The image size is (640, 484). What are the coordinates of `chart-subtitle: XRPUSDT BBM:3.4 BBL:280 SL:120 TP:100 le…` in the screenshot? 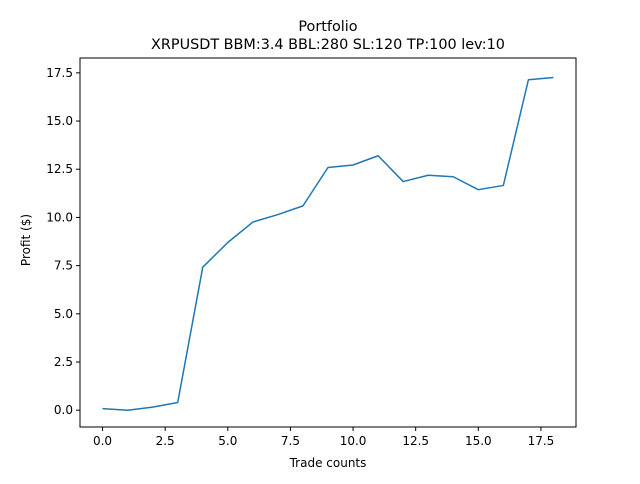 It's located at (328, 45).